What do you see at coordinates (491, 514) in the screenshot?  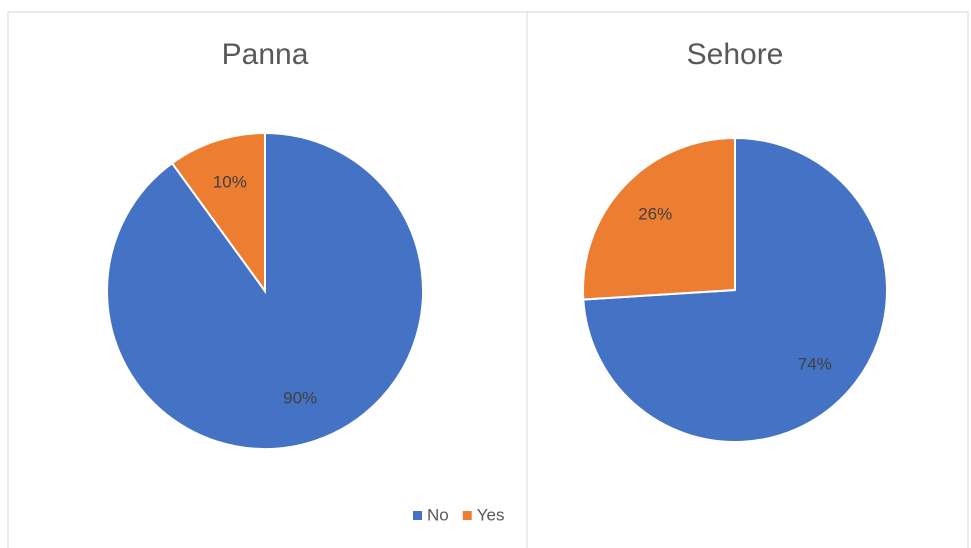 I see `legend-label: Yes` at bounding box center [491, 514].